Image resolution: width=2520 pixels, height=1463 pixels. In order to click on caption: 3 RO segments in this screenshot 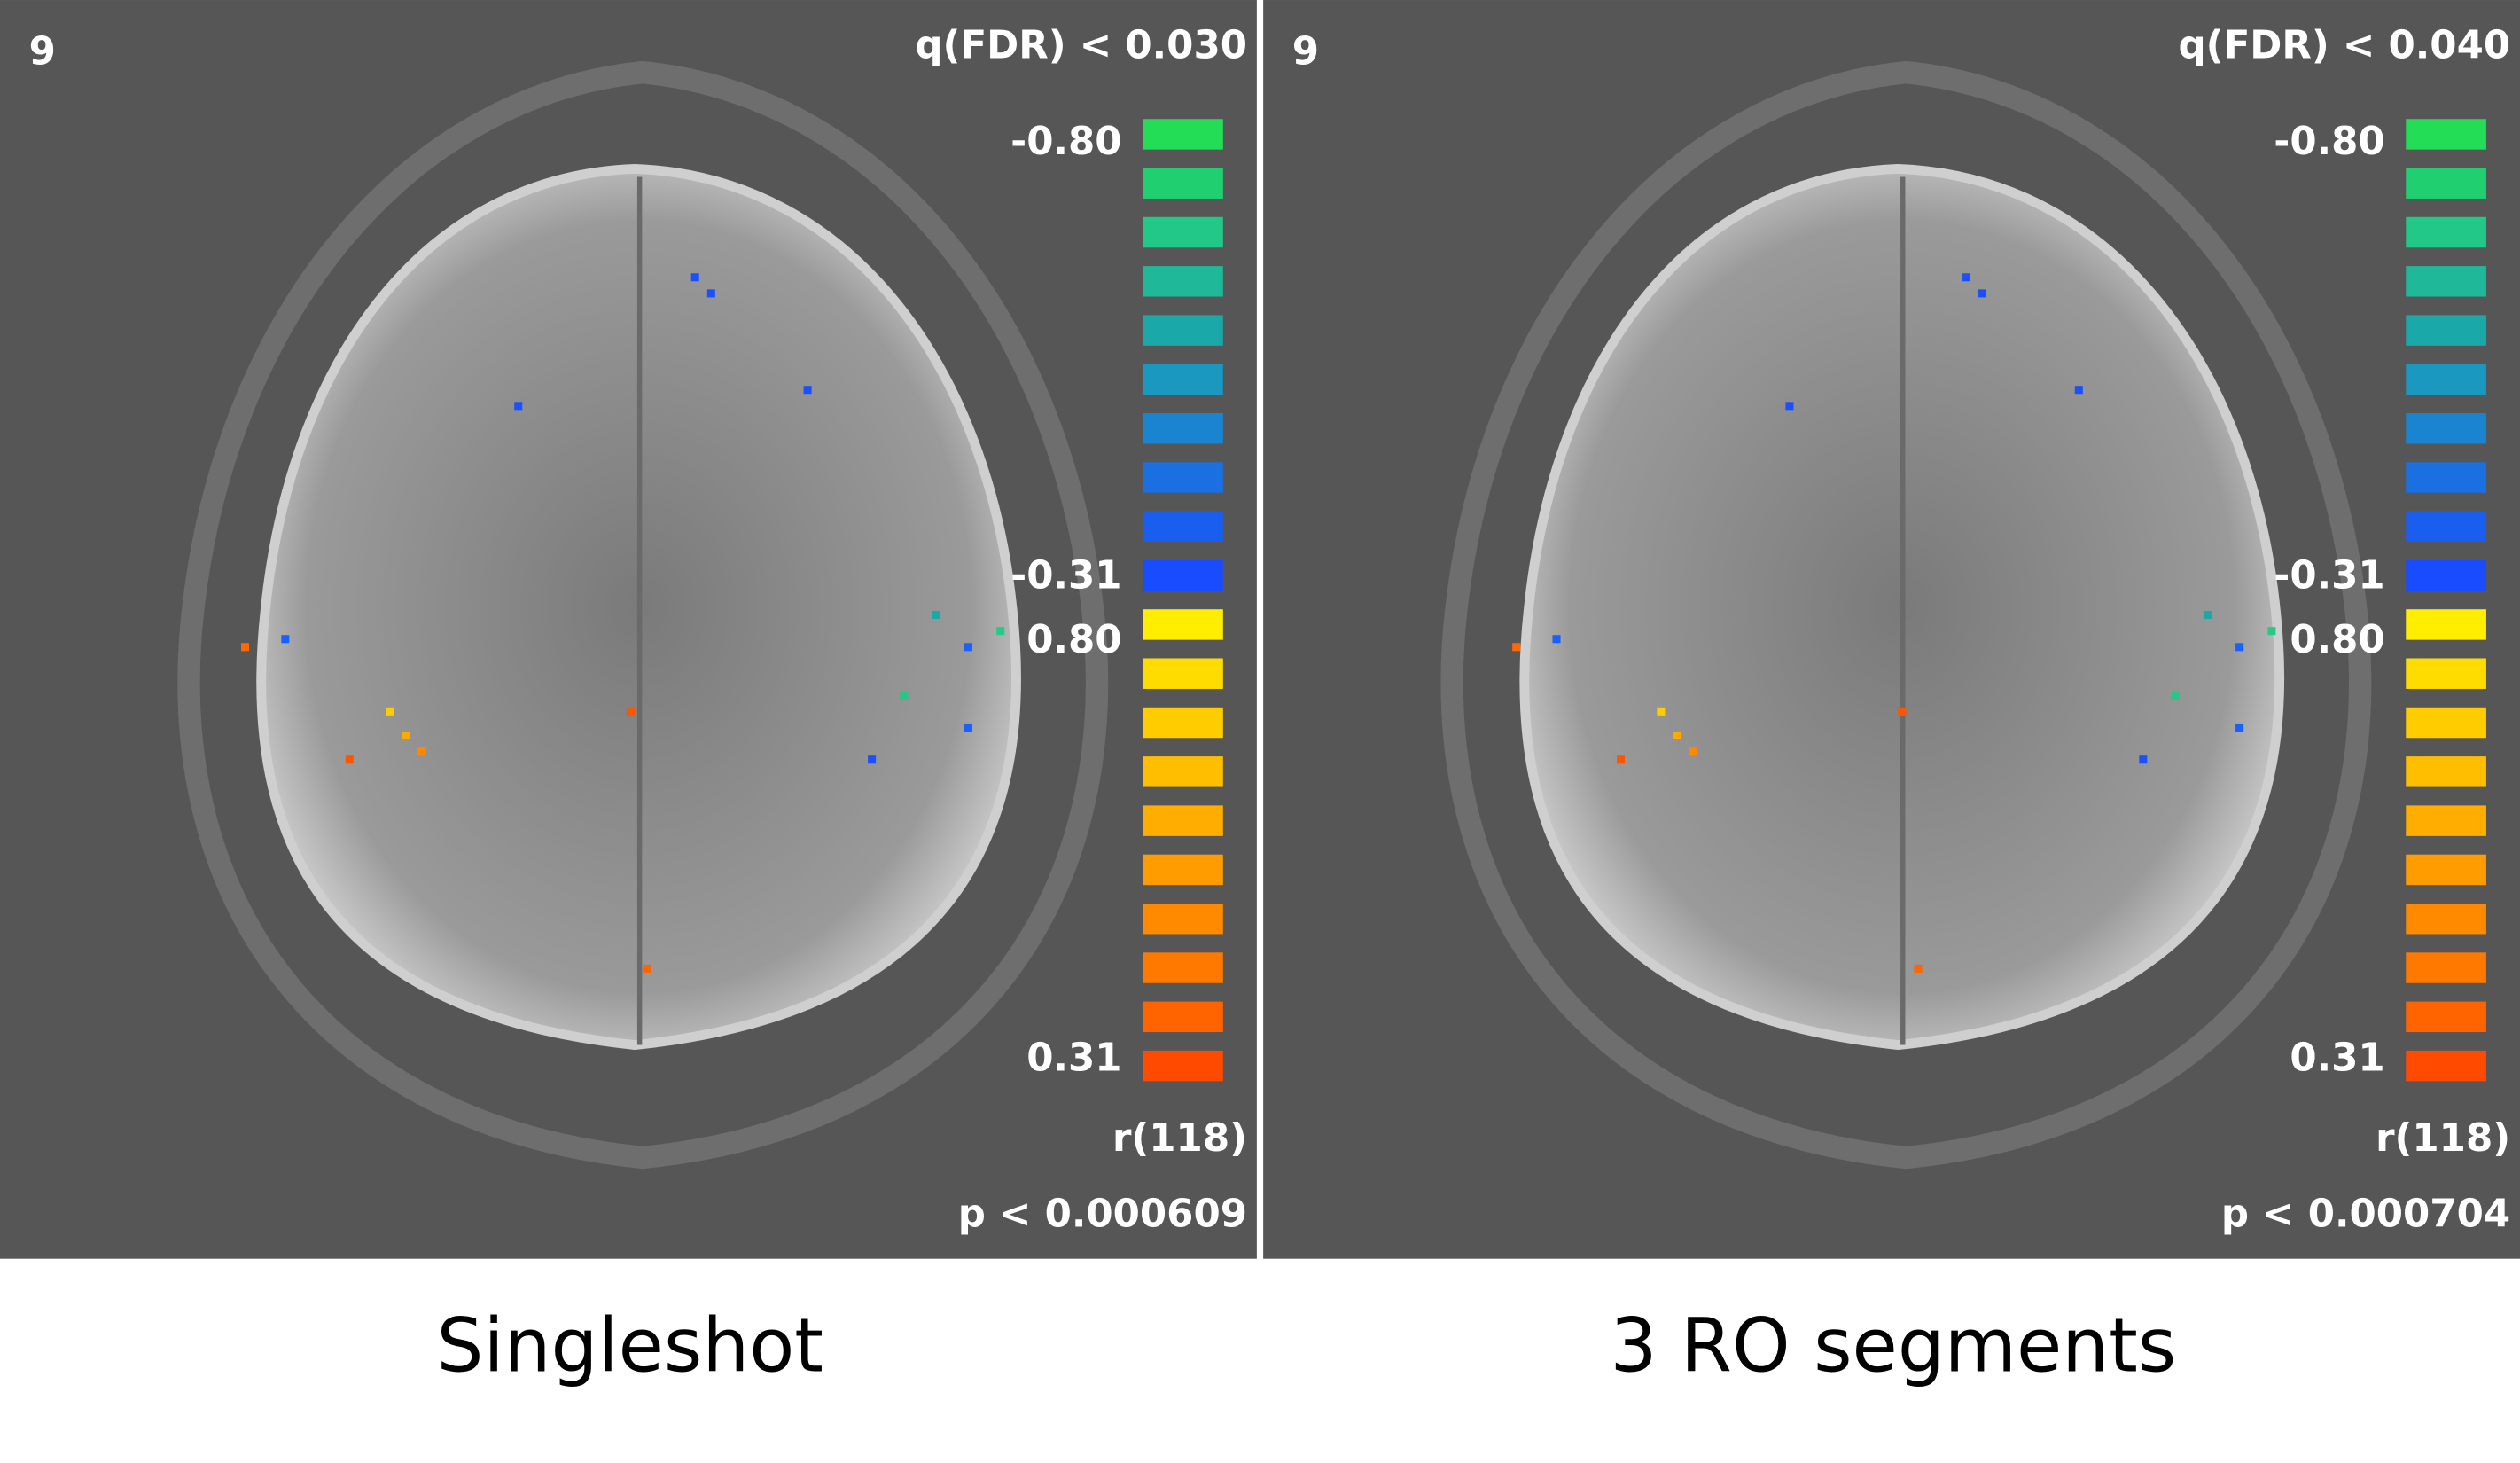, I will do `click(1893, 1346)`.